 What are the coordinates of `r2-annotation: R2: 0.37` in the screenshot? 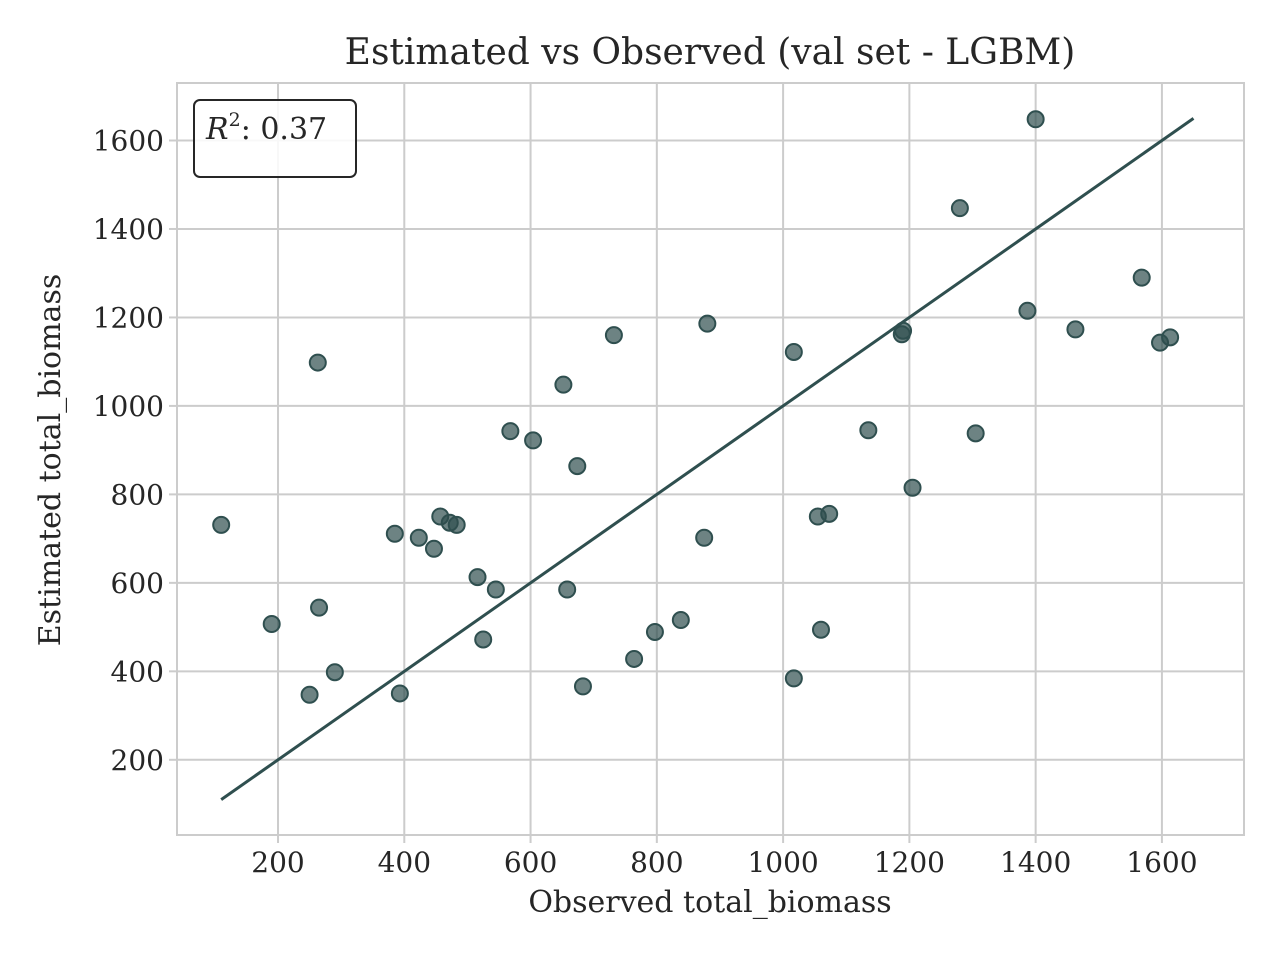 It's located at (275, 138).